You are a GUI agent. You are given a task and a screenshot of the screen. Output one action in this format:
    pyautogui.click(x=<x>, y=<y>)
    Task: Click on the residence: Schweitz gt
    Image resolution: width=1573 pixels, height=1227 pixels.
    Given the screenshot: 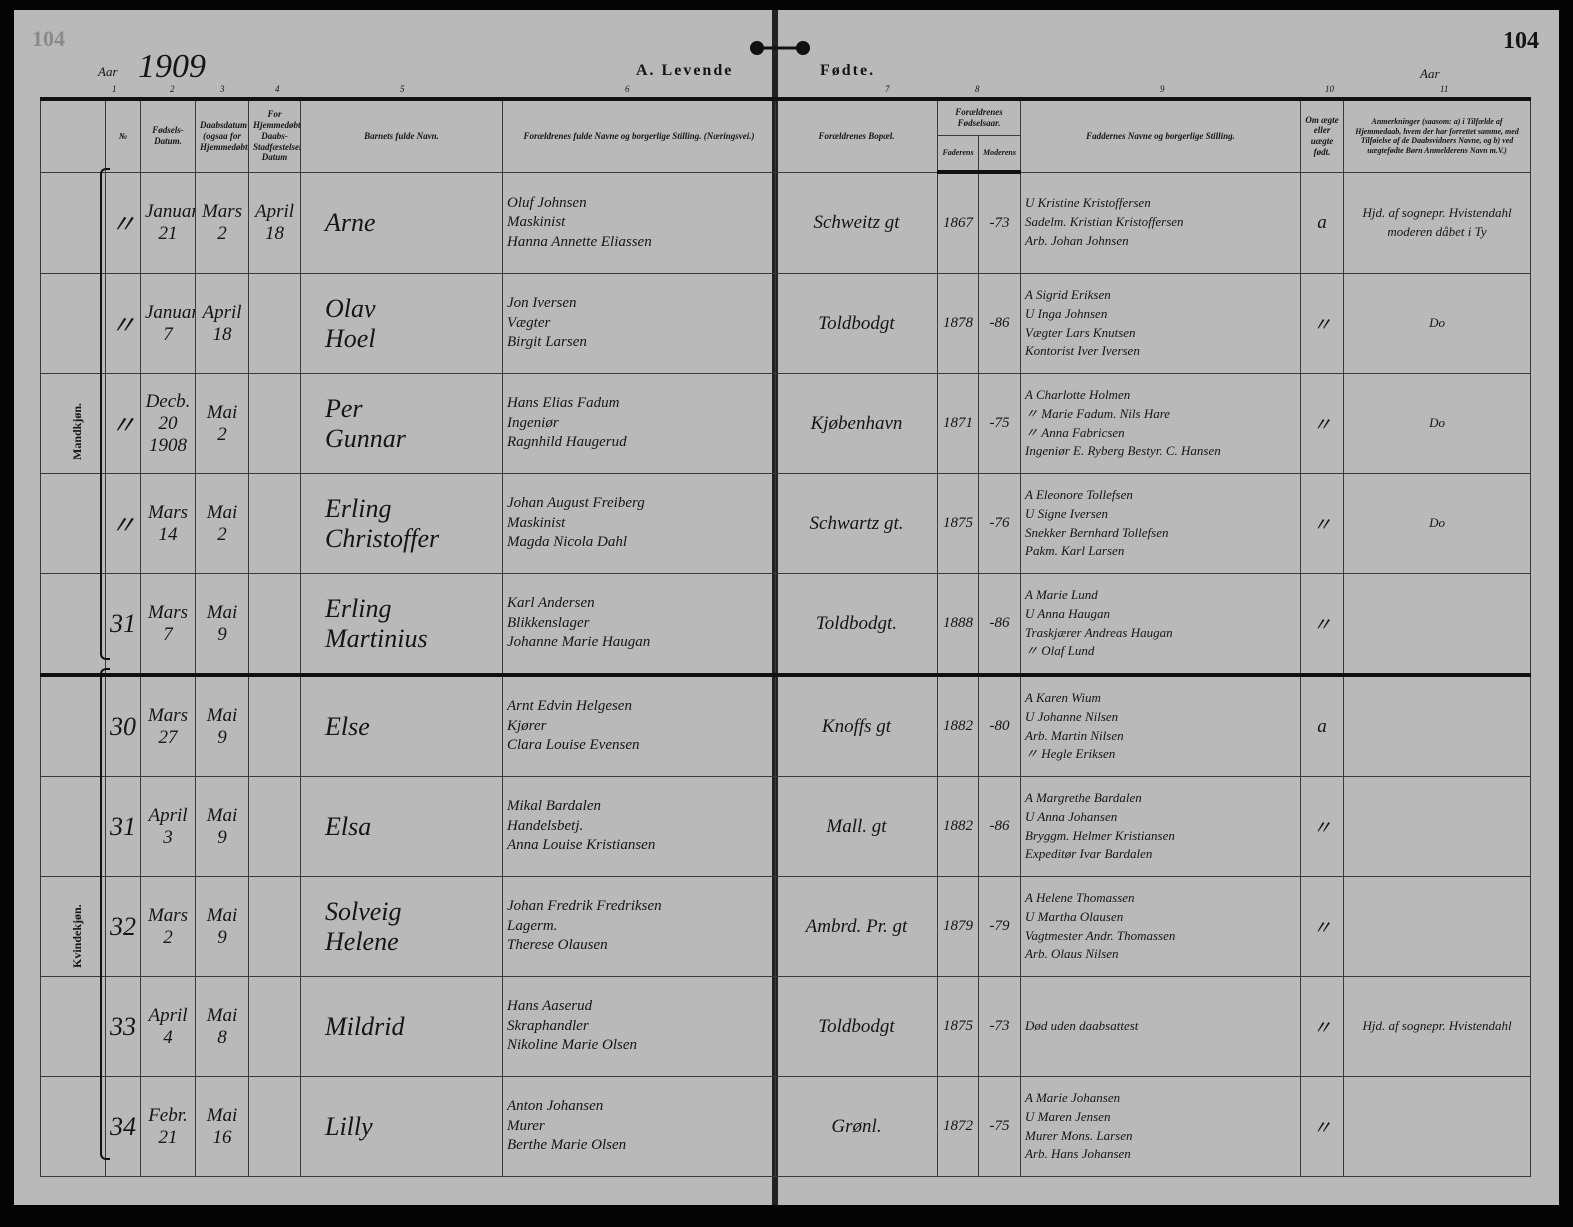 What is the action you would take?
    pyautogui.click(x=856, y=222)
    